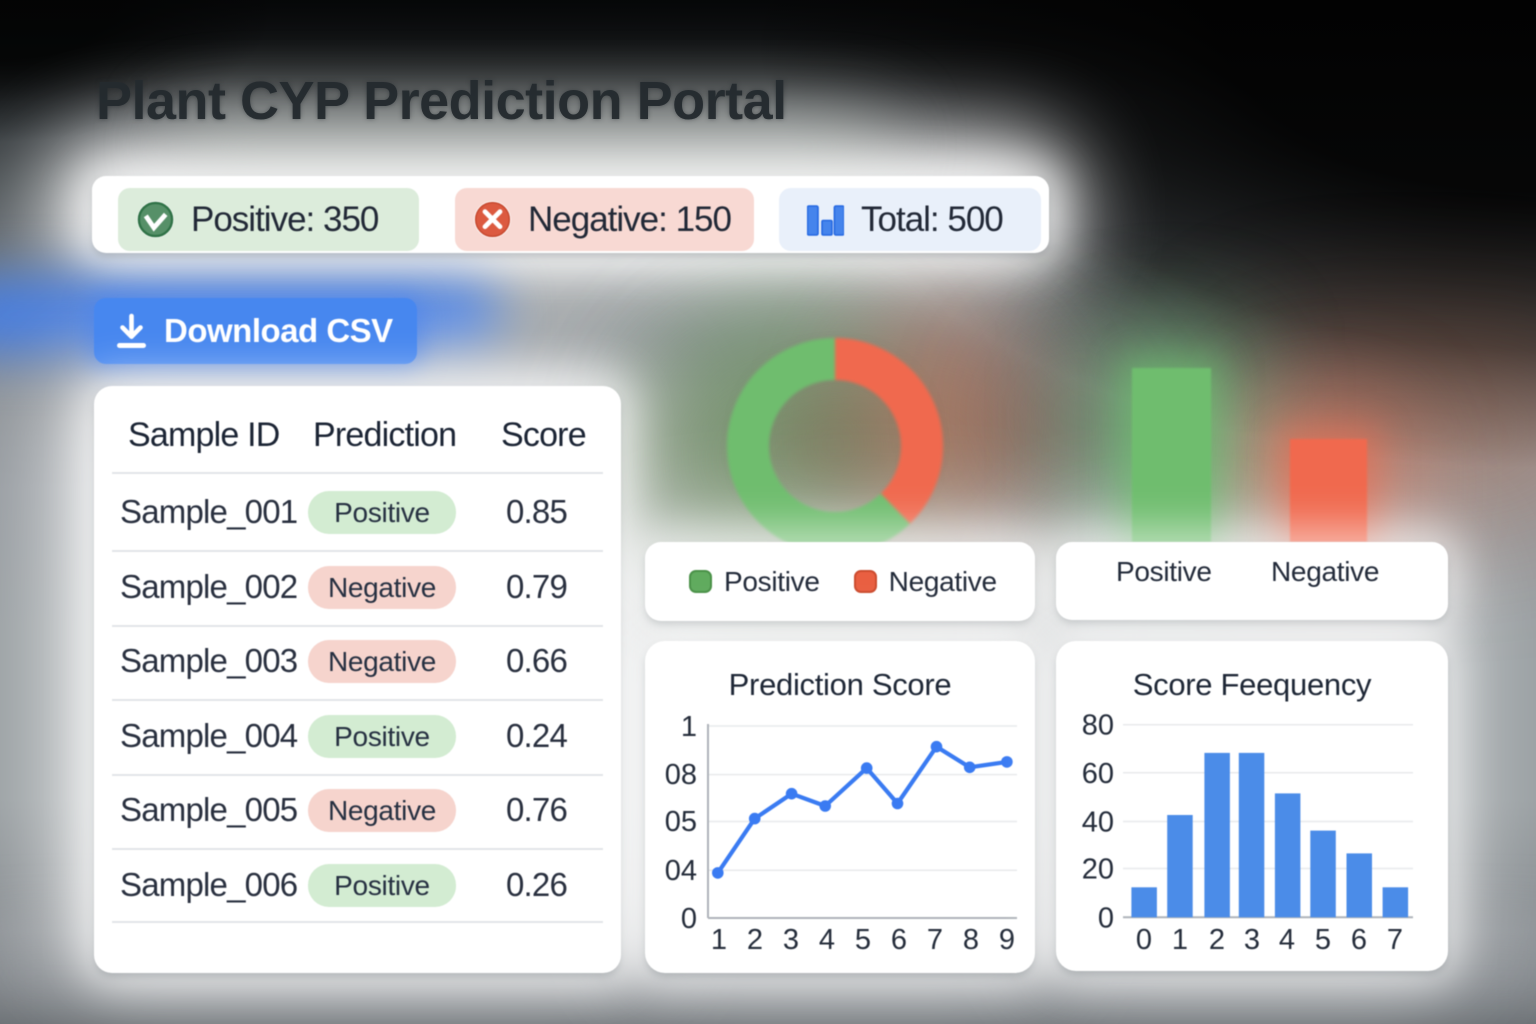  Describe the element at coordinates (1098, 726) in the screenshot. I see `svg-text: 80` at that location.